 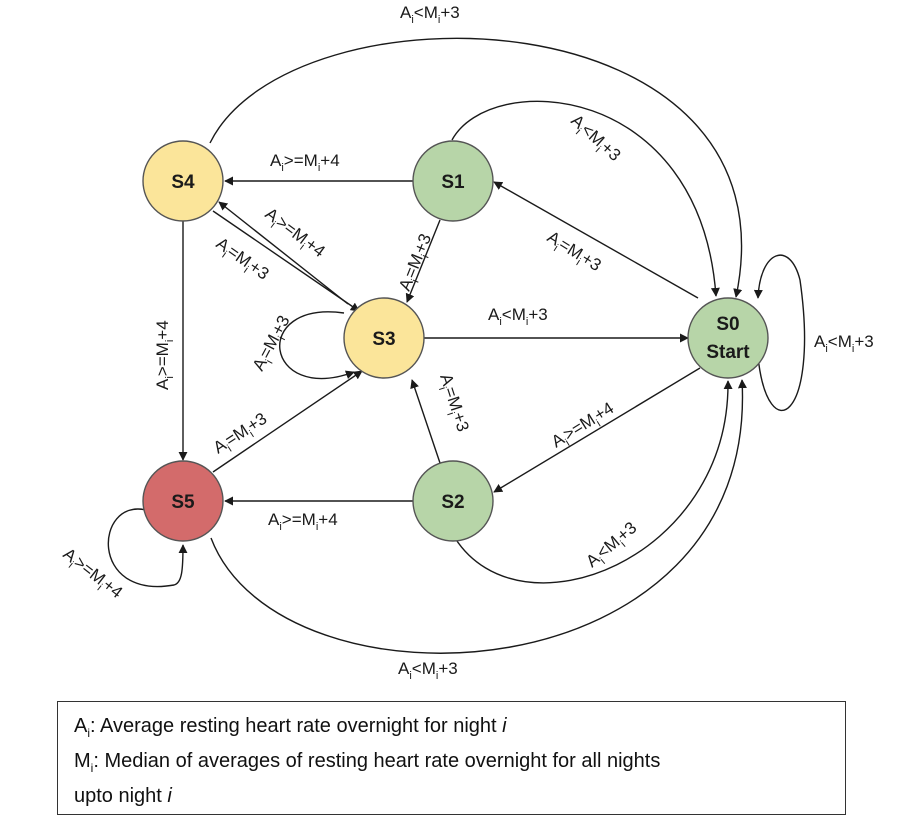 I want to click on edge-label-s1-s4: Ai>=Mi+4, so click(x=305, y=162).